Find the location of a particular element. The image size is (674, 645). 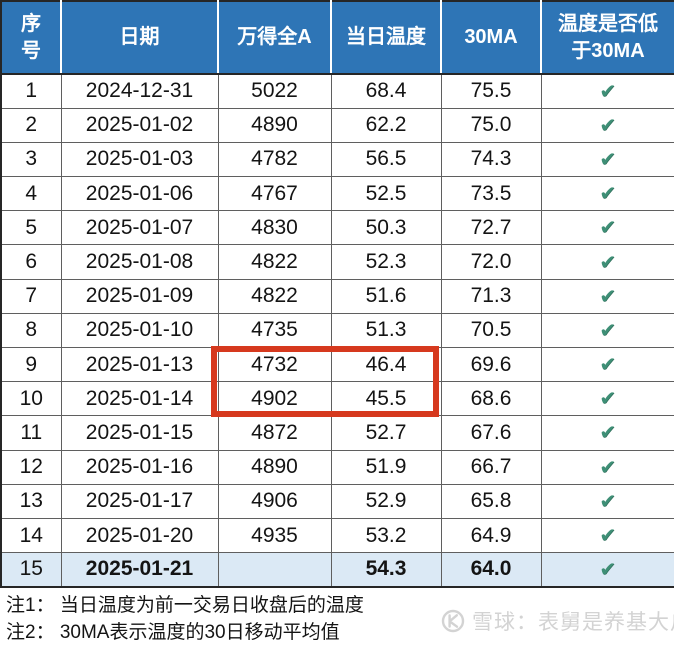

cell-wind-all-a: 4872 is located at coordinates (274, 433).